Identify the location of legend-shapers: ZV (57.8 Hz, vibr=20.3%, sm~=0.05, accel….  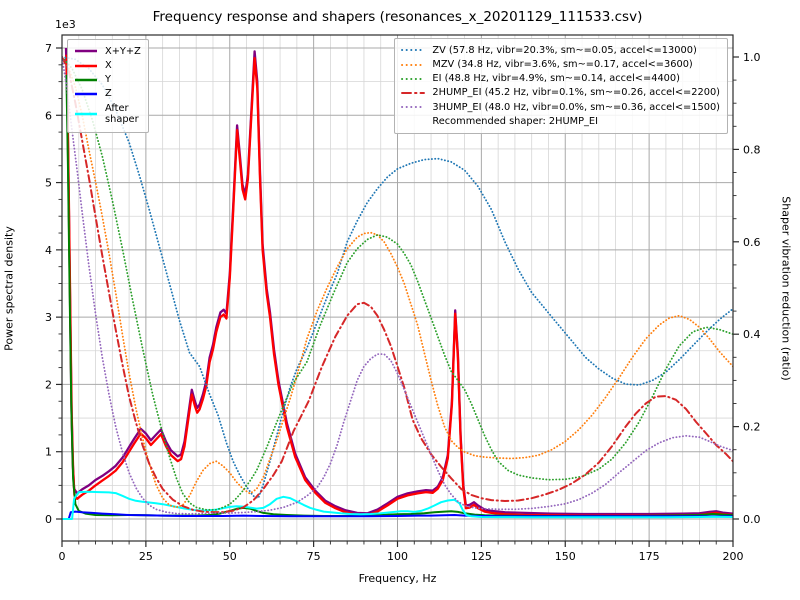
(561, 86).